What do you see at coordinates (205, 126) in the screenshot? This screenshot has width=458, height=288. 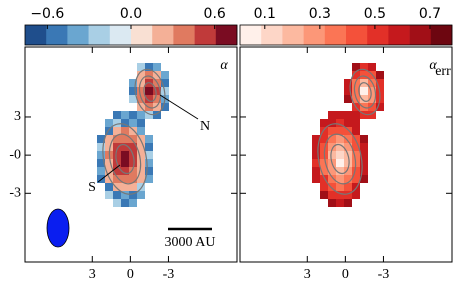 I see `label-n: N` at bounding box center [205, 126].